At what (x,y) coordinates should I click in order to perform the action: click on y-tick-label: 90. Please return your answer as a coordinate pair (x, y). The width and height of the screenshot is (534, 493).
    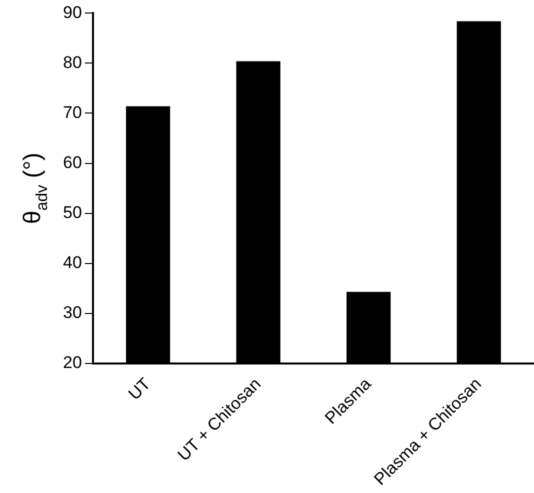
    Looking at the image, I should click on (72, 12).